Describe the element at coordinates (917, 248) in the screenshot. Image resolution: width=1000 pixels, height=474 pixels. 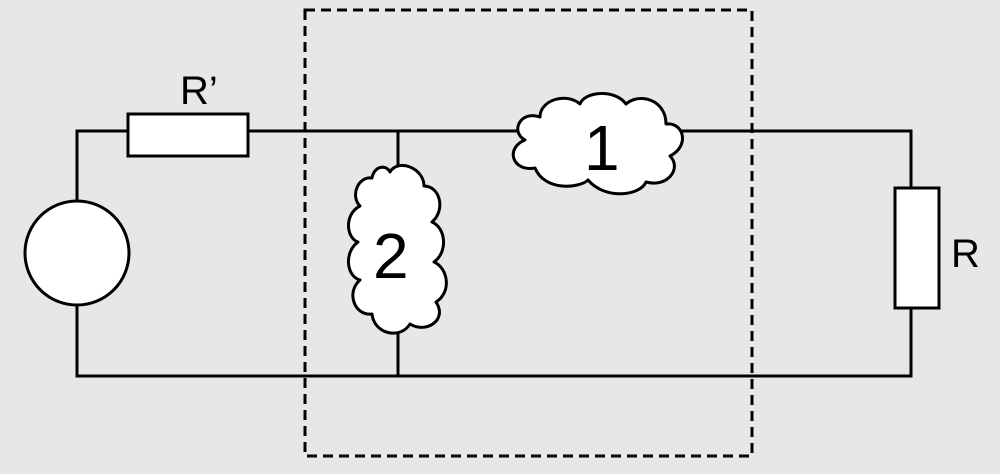
I see `load-resistor` at that location.